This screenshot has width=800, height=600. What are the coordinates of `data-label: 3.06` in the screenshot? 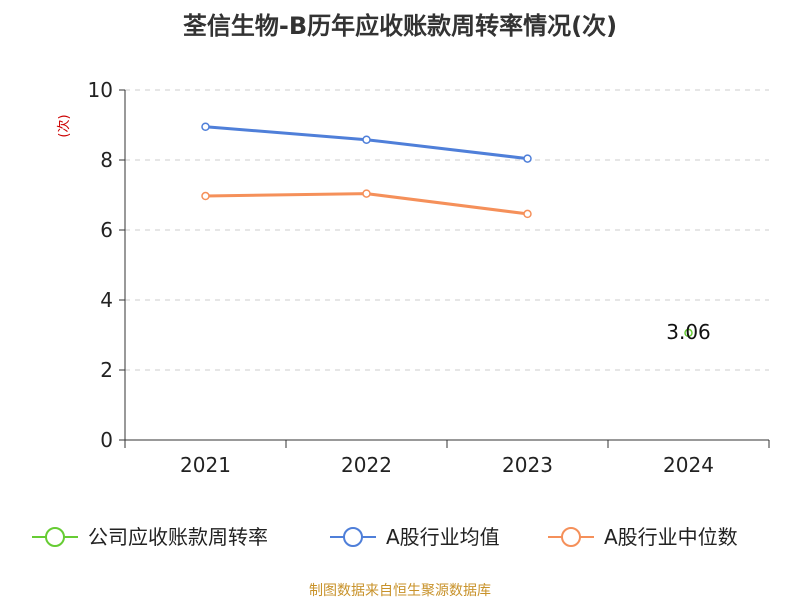 It's located at (688, 332).